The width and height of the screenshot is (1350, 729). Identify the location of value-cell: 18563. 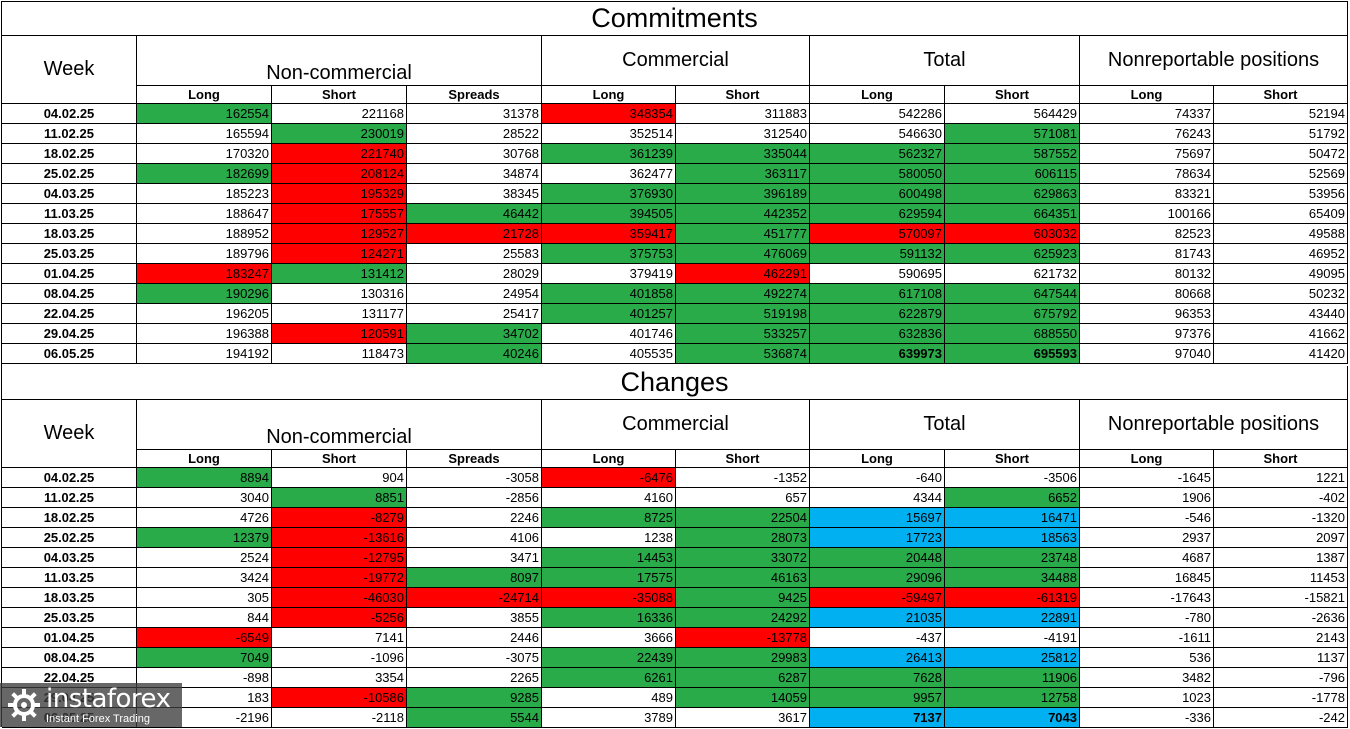
(1012, 538).